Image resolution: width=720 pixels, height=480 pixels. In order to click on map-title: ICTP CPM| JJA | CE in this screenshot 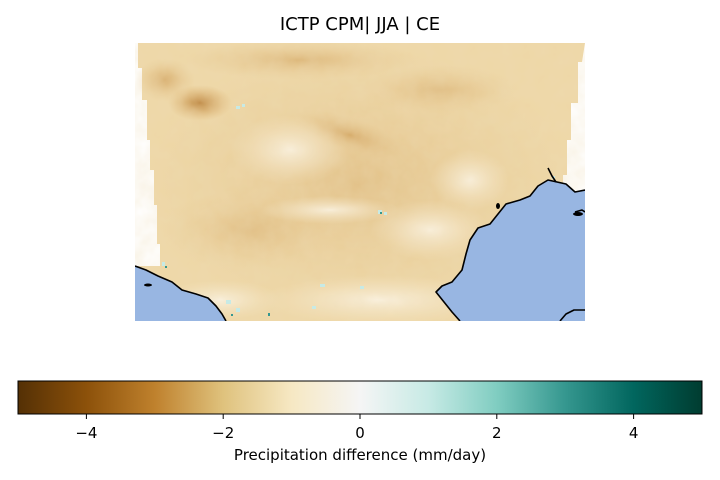, I will do `click(360, 24)`.